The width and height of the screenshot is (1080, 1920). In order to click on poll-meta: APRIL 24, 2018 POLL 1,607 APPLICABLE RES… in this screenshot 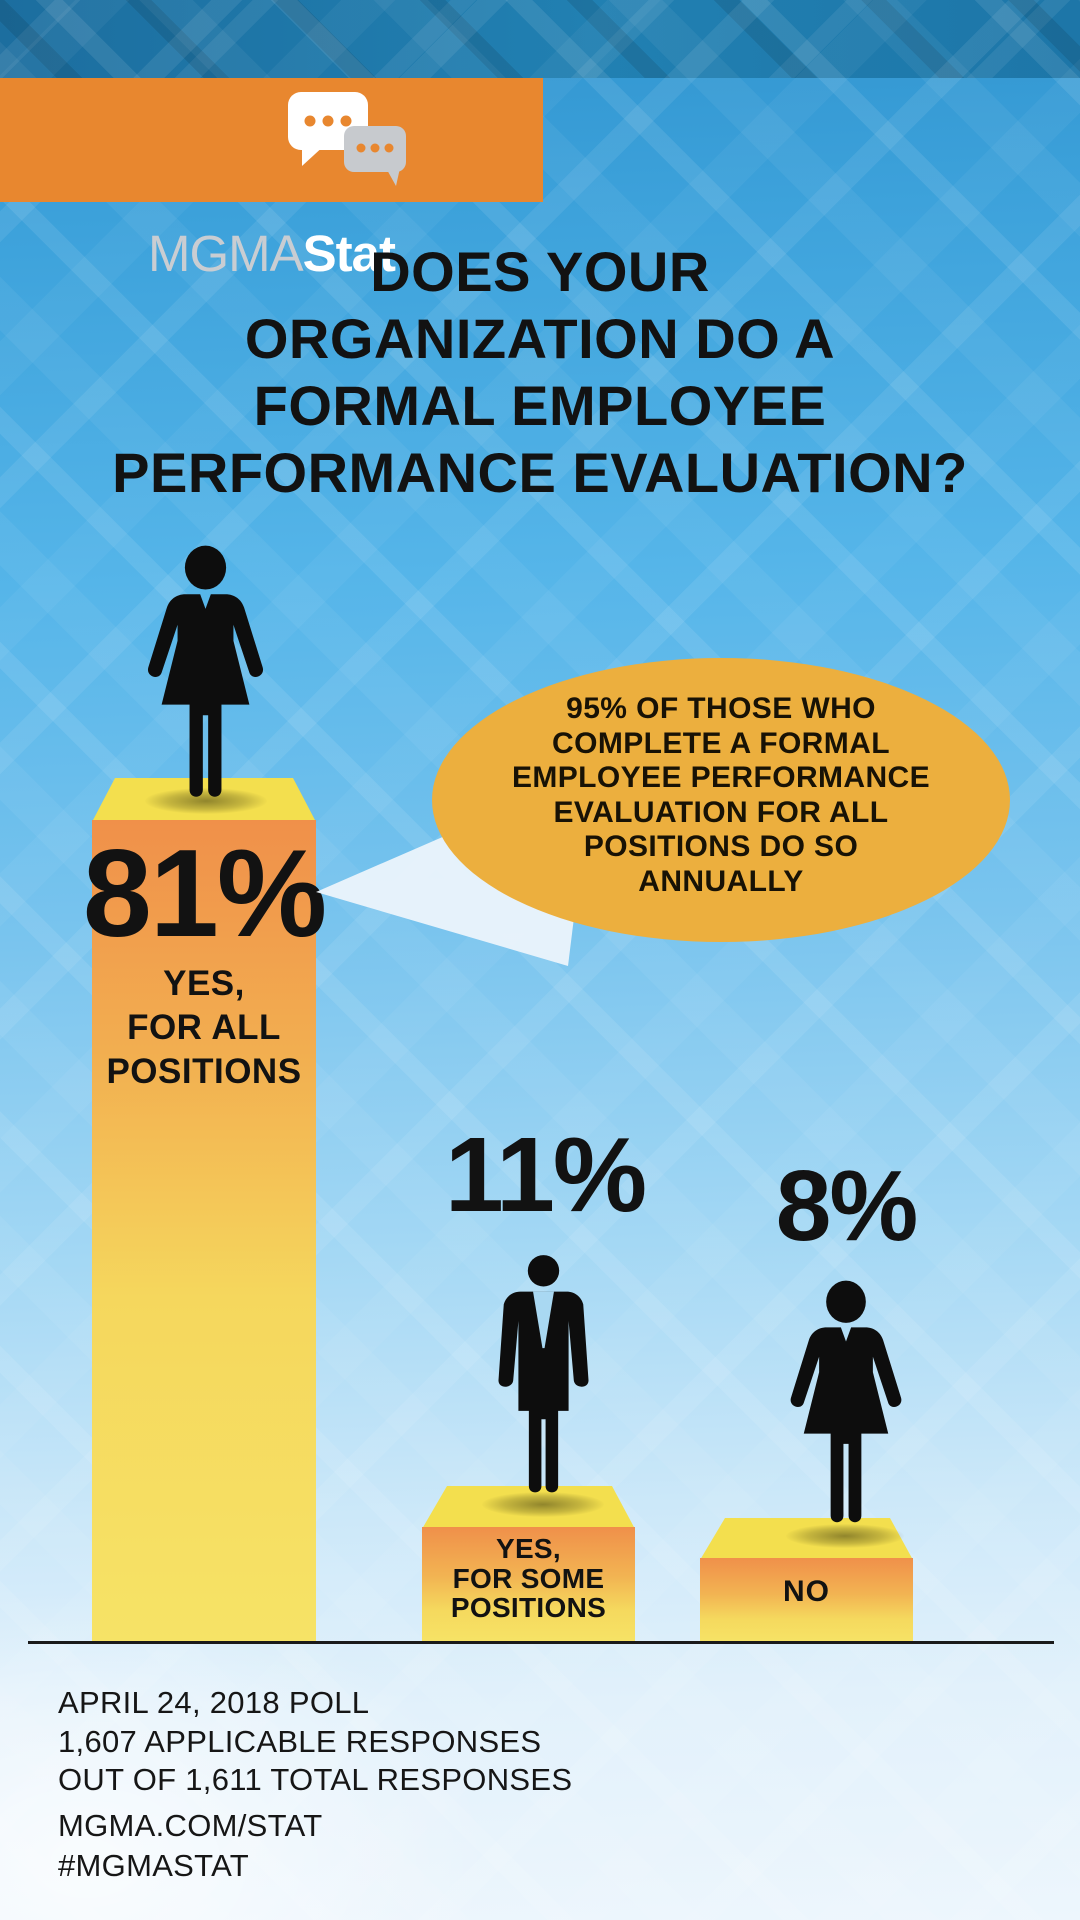, I will do `click(315, 1742)`.